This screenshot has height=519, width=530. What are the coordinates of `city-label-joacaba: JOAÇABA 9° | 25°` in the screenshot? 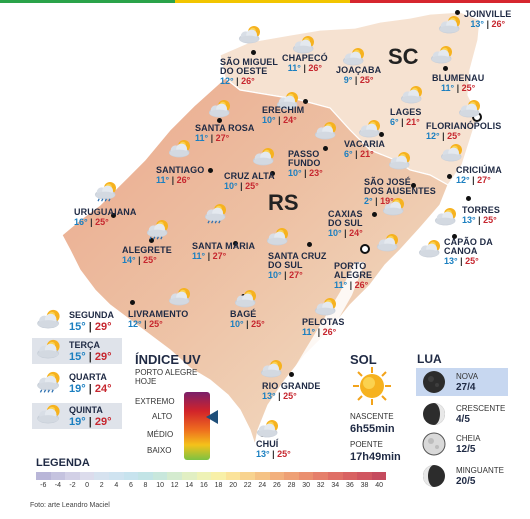 It's located at (358, 75).